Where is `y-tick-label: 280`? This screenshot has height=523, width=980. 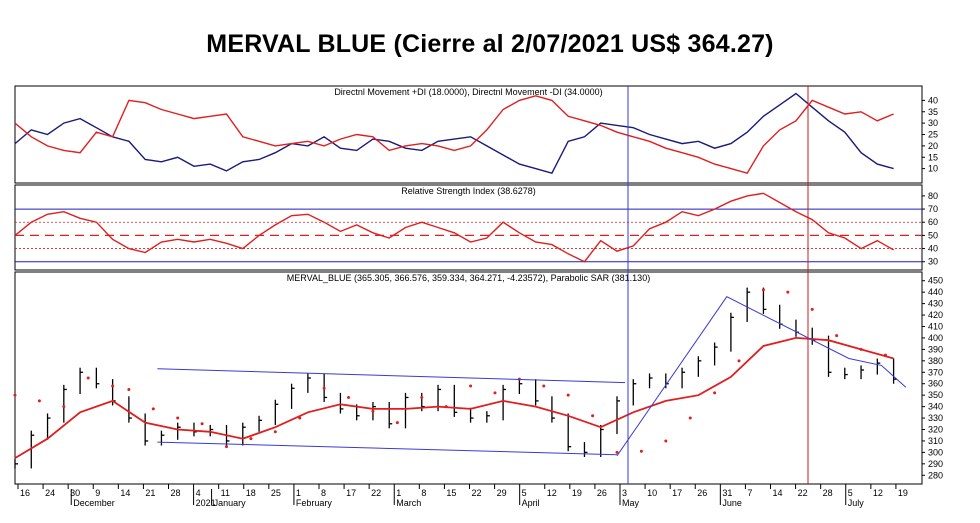
y-tick-label: 280 is located at coordinates (935, 475).